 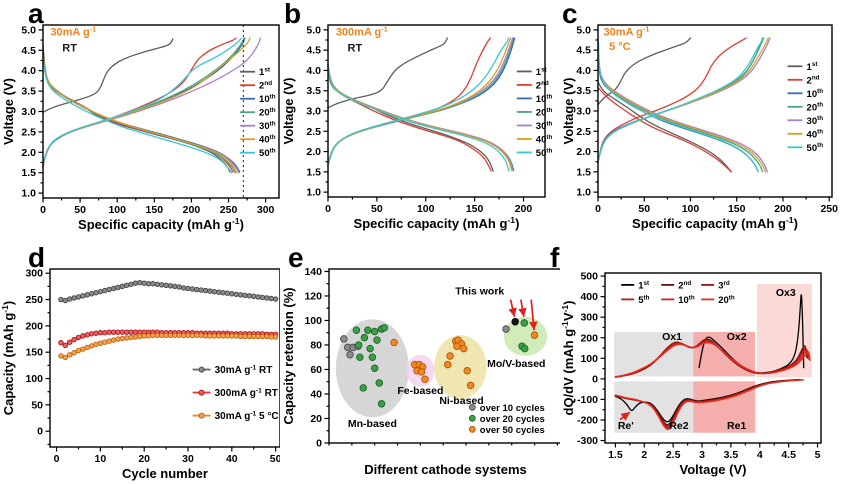 What do you see at coordinates (266, 210) in the screenshot?
I see `x-tick-label: 300` at bounding box center [266, 210].